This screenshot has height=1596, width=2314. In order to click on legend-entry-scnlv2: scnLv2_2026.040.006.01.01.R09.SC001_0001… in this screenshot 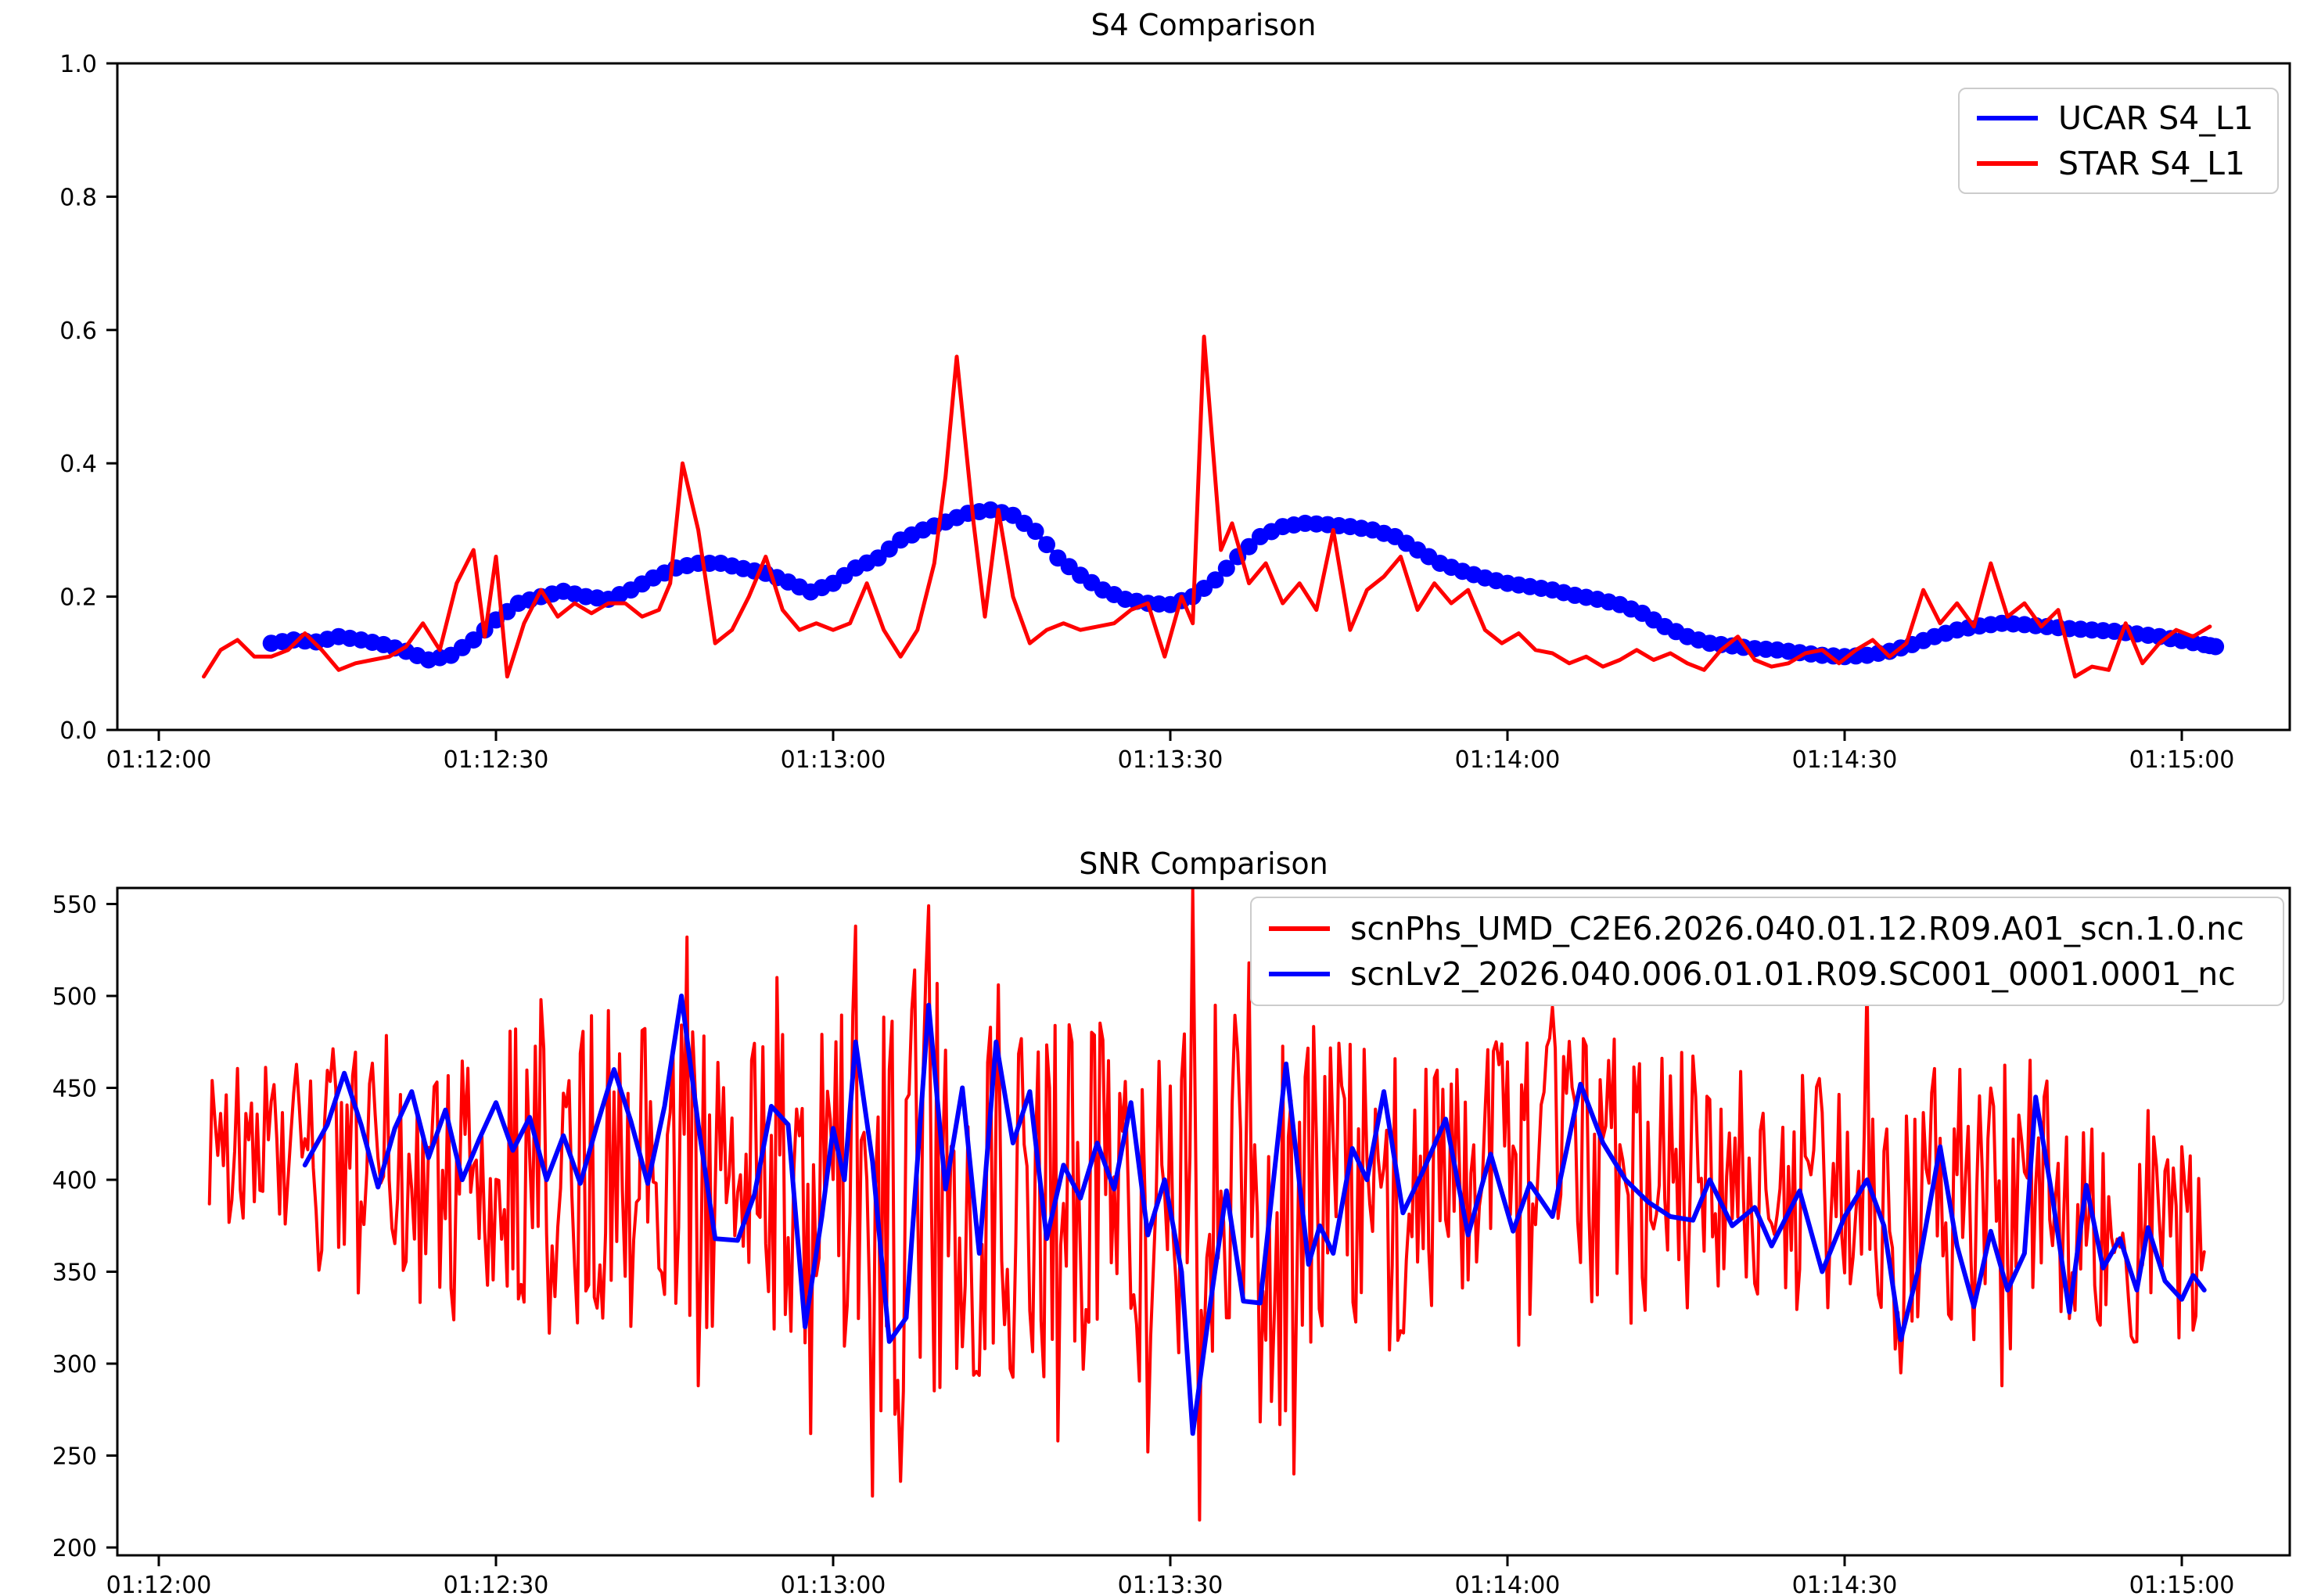, I will do `click(1768, 974)`.